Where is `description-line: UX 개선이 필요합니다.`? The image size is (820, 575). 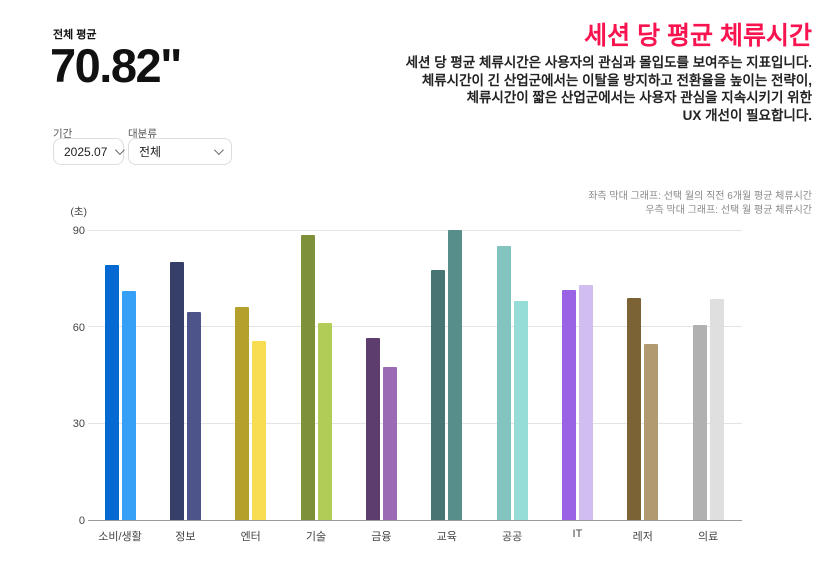
description-line: UX 개선이 필요합니다. is located at coordinates (747, 115).